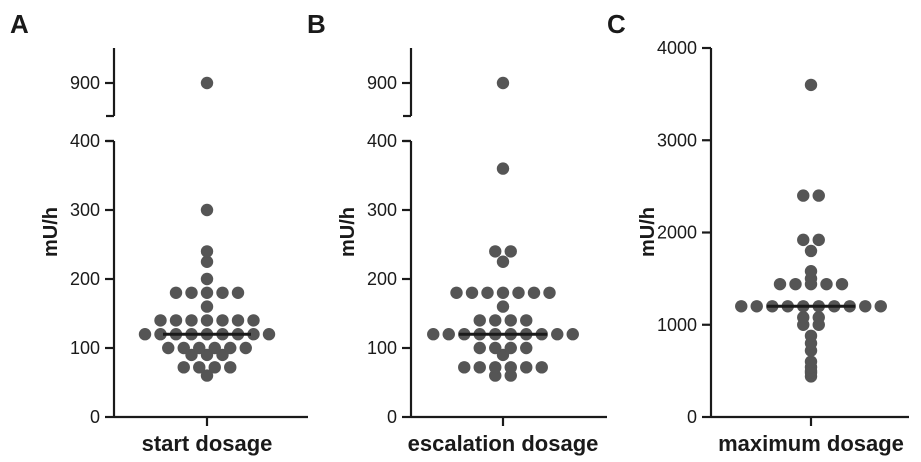 This screenshot has width=921, height=462. What do you see at coordinates (677, 325) in the screenshot?
I see `y-tick-label: 1000` at bounding box center [677, 325].